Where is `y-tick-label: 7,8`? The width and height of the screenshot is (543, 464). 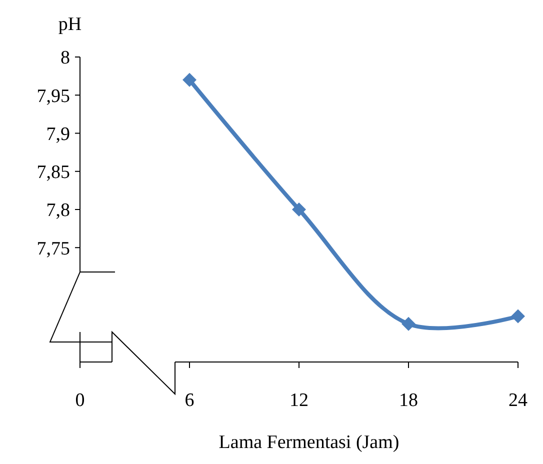 y-tick-label: 7,8 is located at coordinates (58, 211).